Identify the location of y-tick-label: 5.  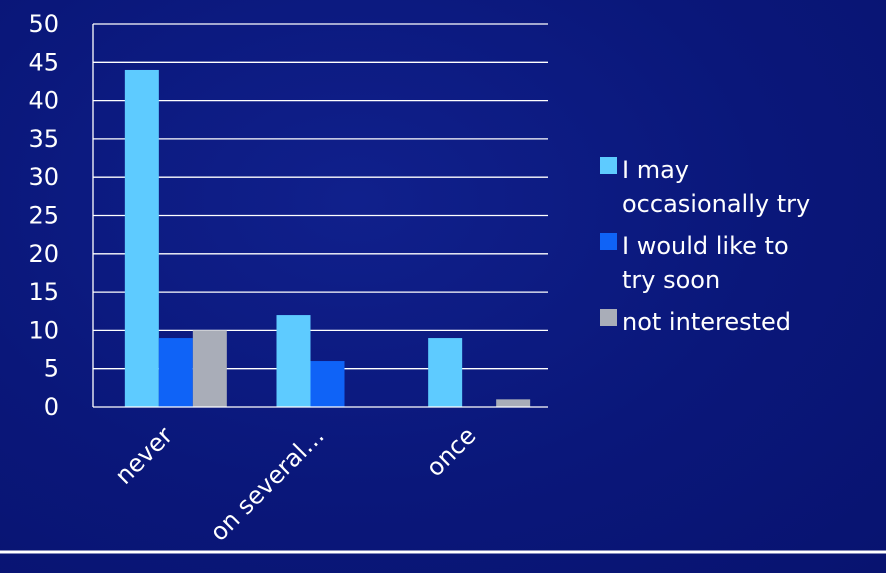
(51, 369).